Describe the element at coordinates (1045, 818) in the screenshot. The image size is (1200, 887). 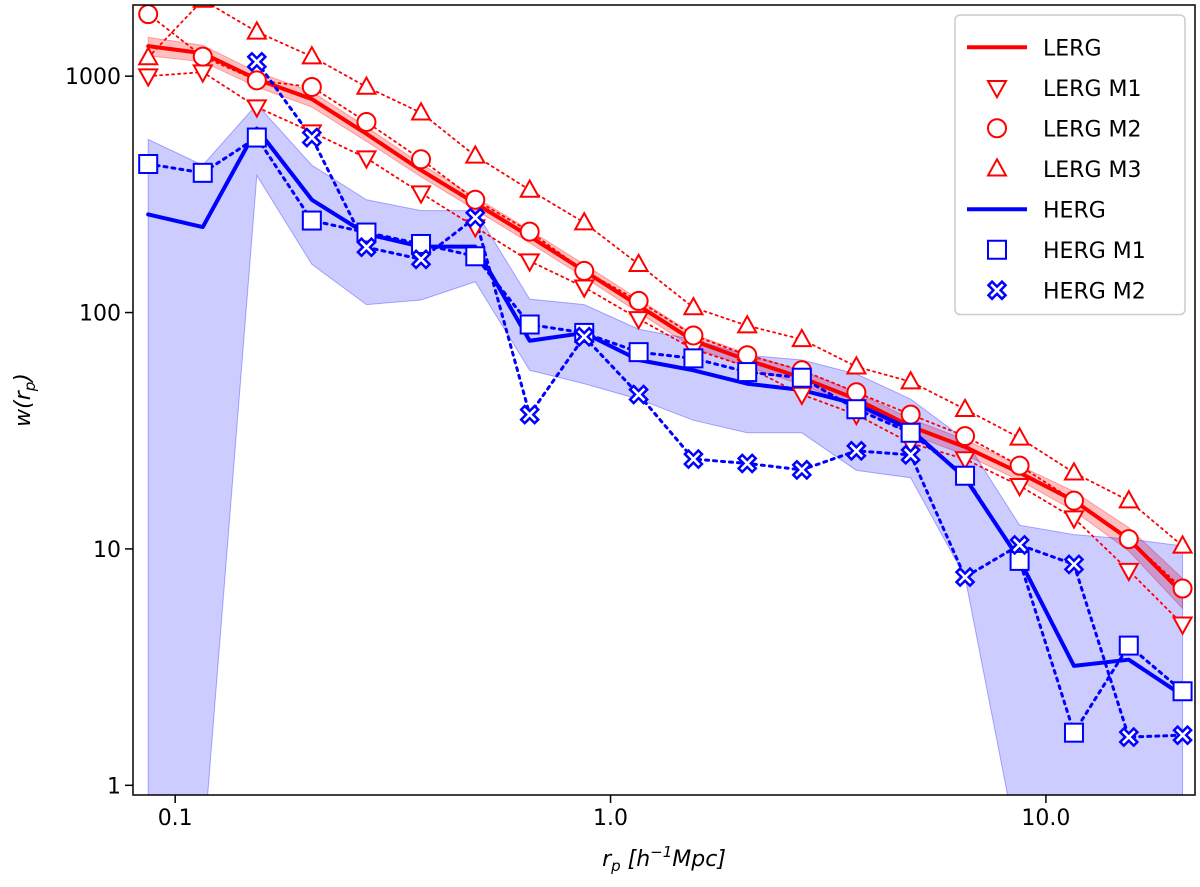
I see `x-tick-label: 10.0` at that location.